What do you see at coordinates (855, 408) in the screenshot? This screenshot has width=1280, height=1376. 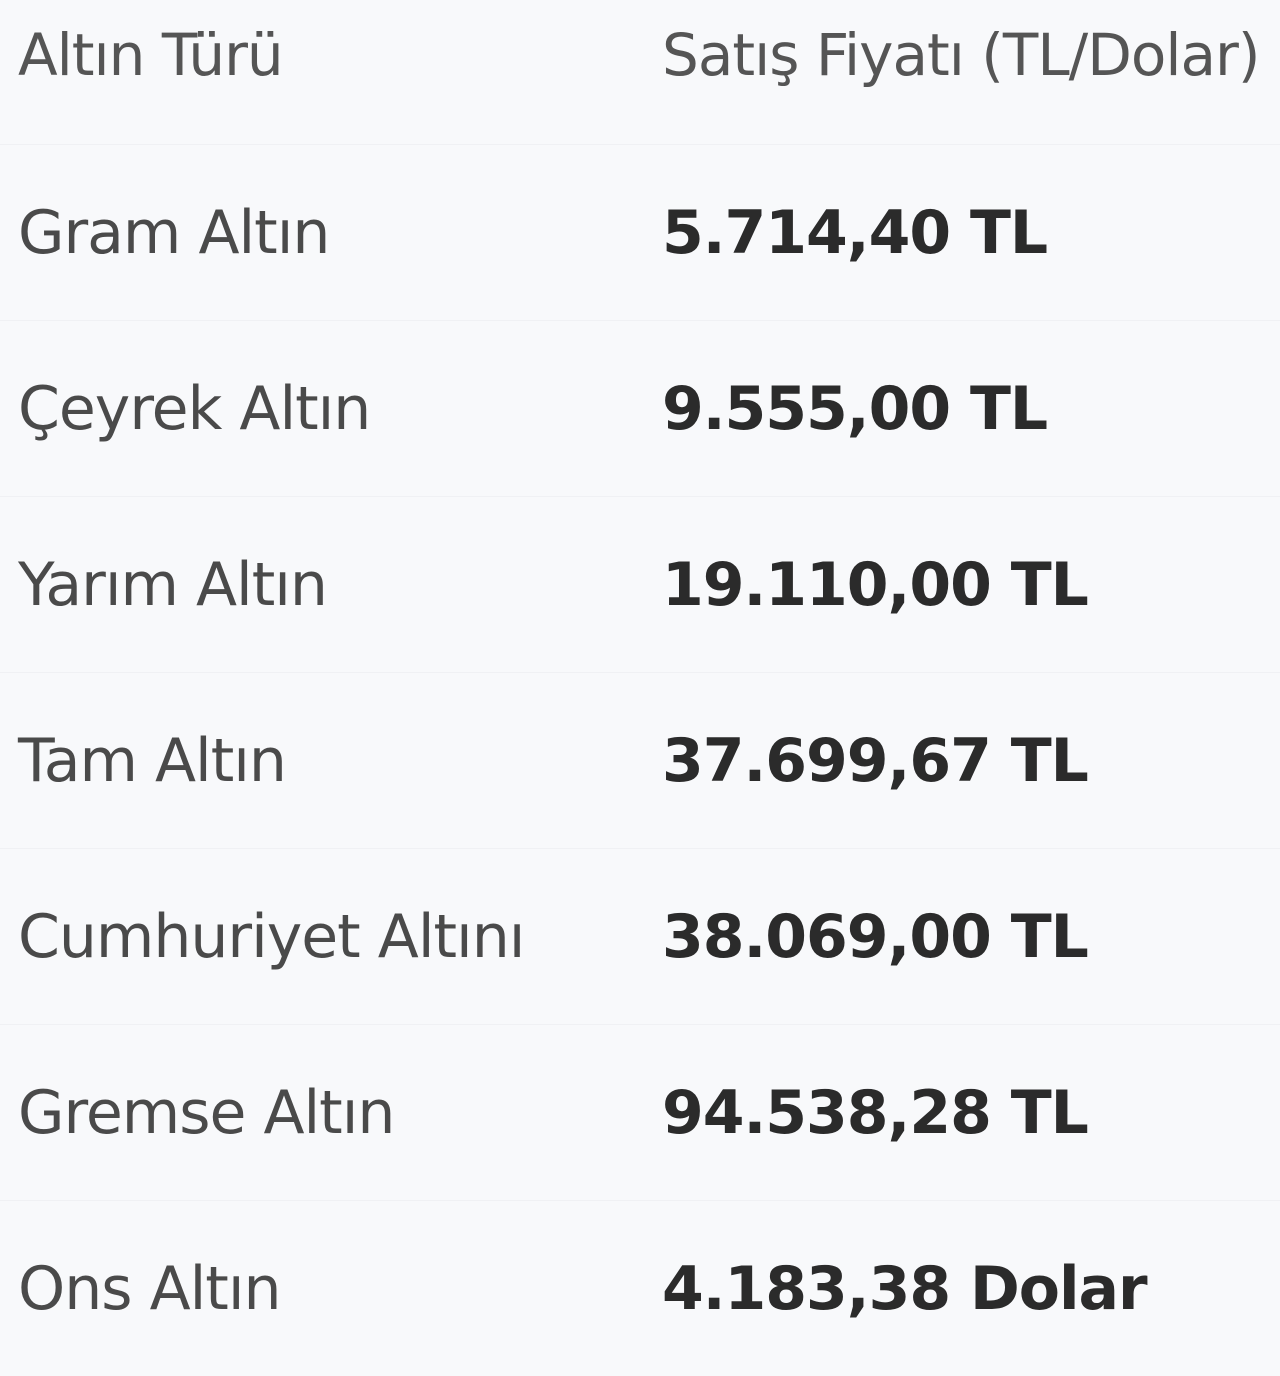 I see `price-cell: 9.555,00 TL` at bounding box center [855, 408].